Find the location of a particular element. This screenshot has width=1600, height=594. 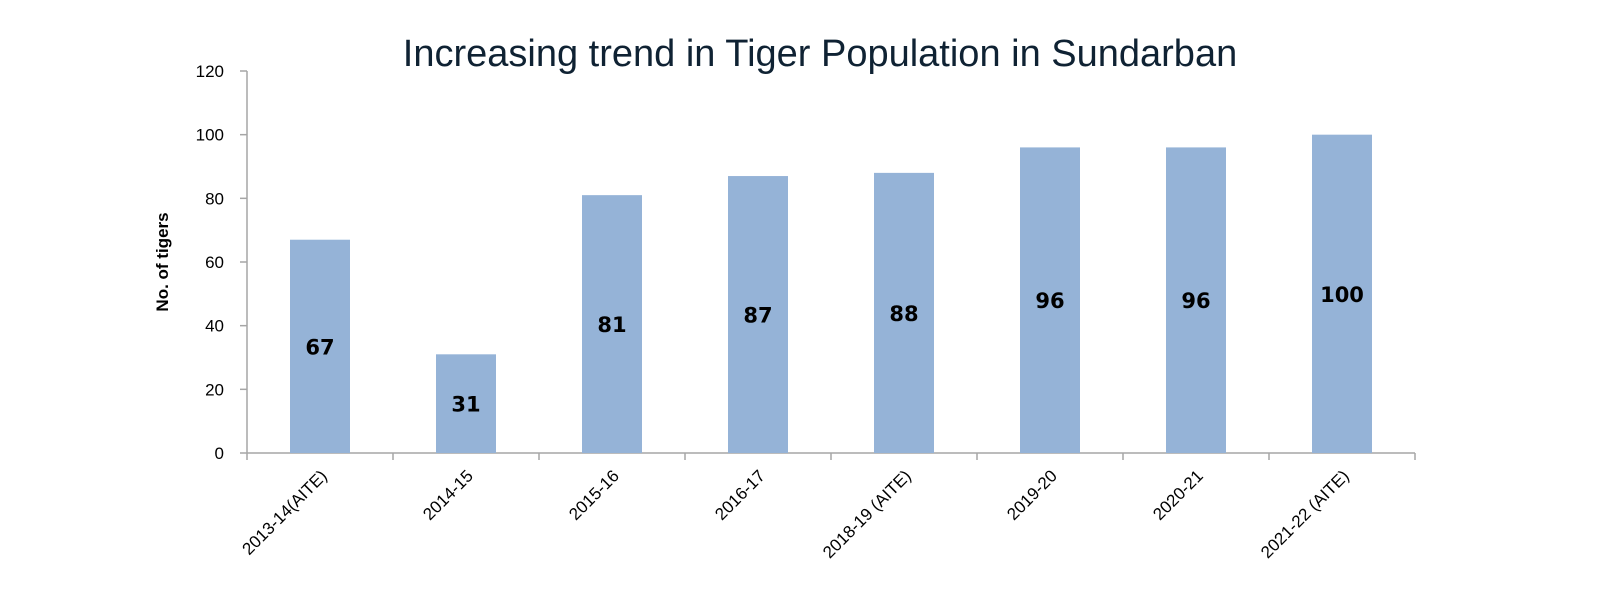

data-label: 67 is located at coordinates (319, 347).